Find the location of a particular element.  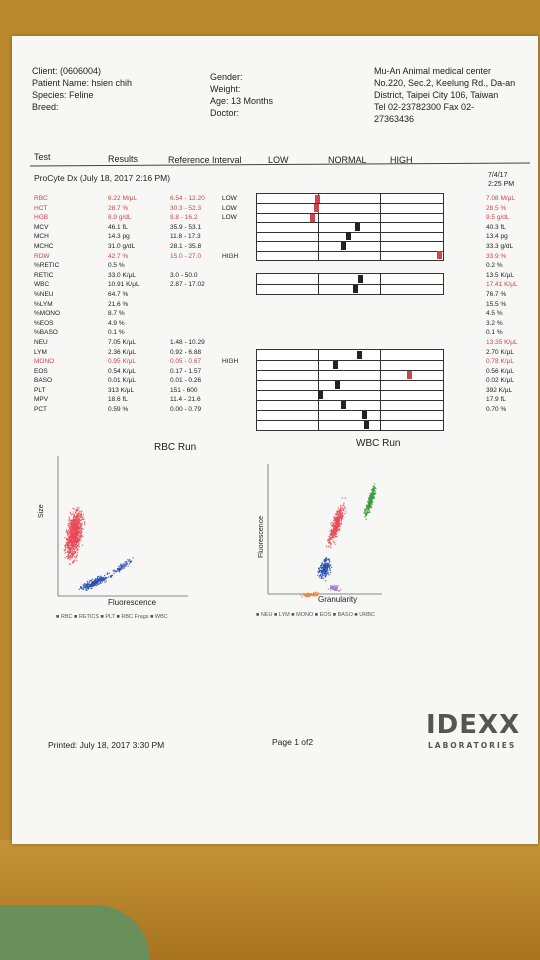

clinic-tel: Tel 02-23782300 Fax 02- is located at coordinates (424, 107).